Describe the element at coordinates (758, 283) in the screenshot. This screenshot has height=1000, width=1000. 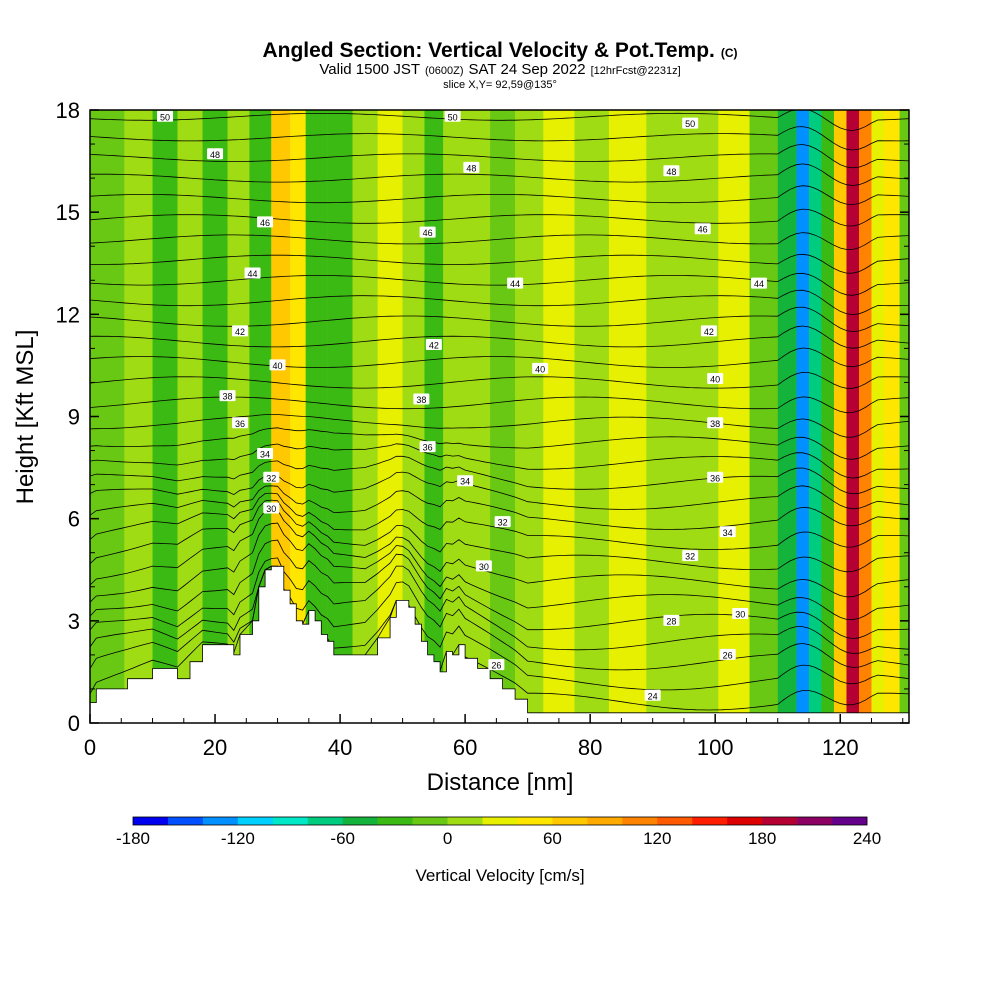
I see `isentrope-label: 44` at that location.